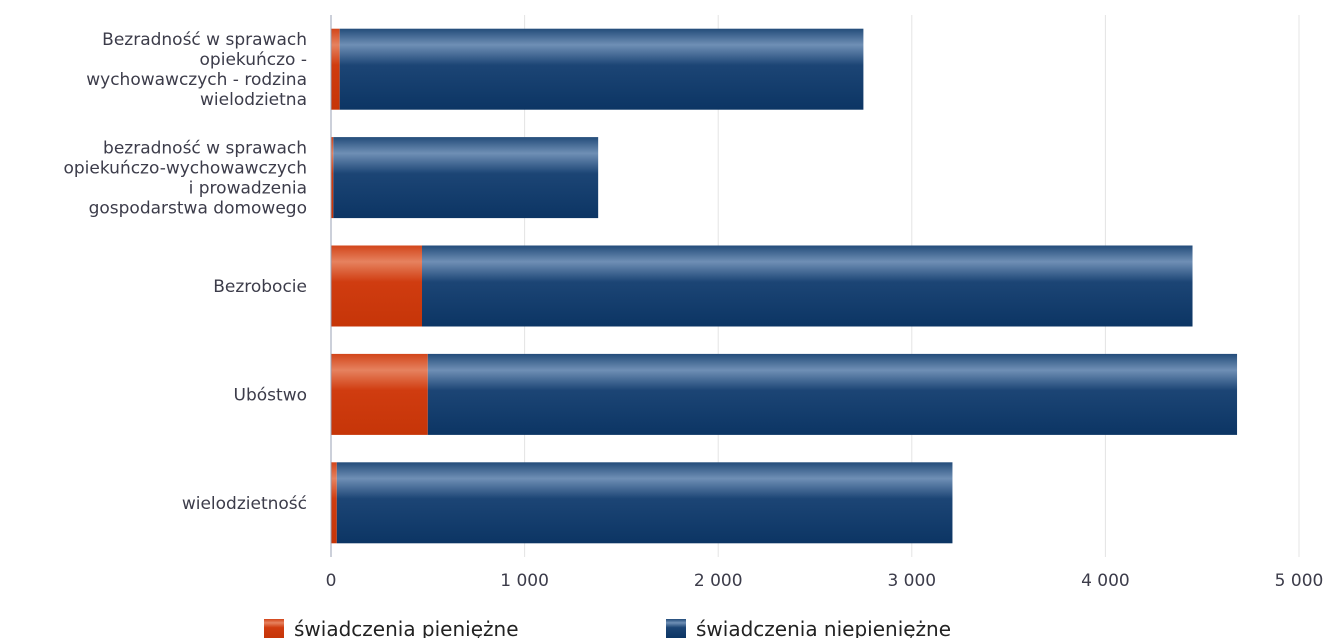 Image resolution: width=1327 pixels, height=638 pixels. I want to click on category-label-line: i prowadzenia, so click(248, 189).